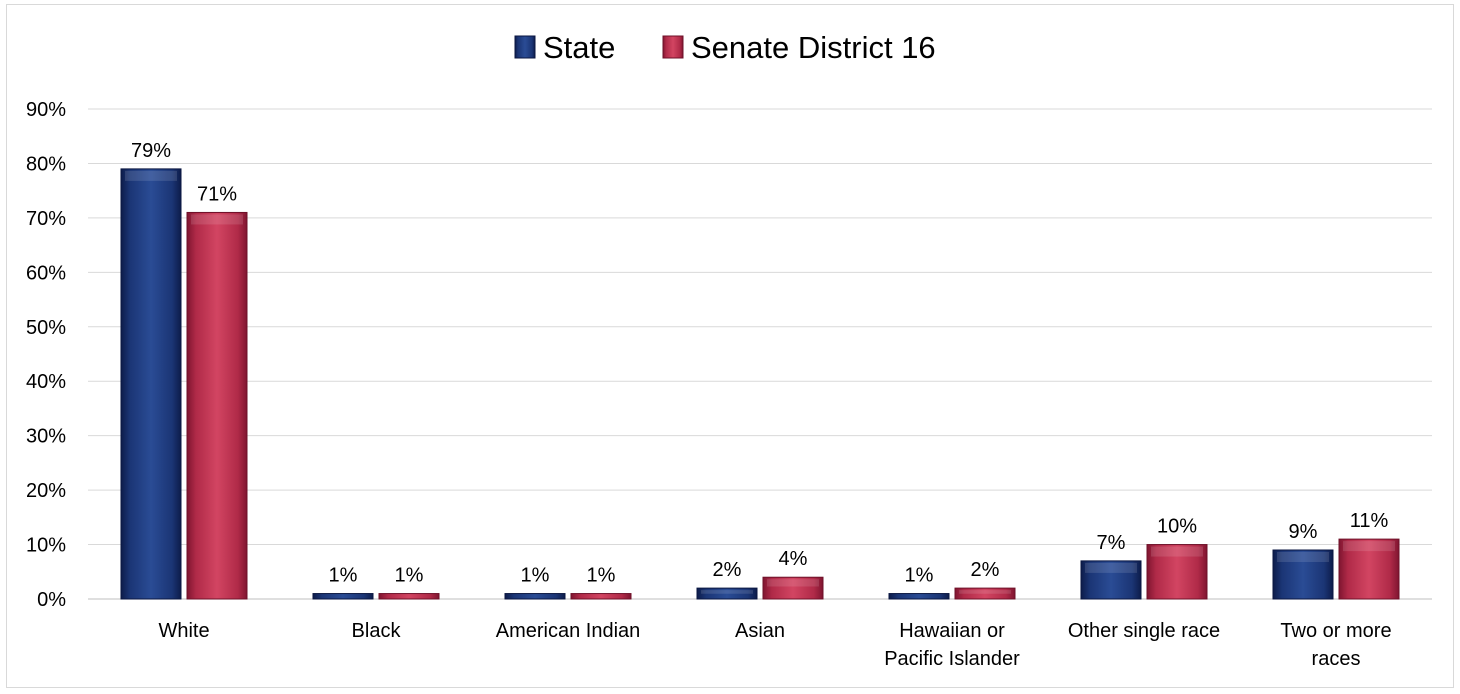 The width and height of the screenshot is (1460, 694). Describe the element at coordinates (46, 491) in the screenshot. I see `y-tick-label: 20%` at that location.